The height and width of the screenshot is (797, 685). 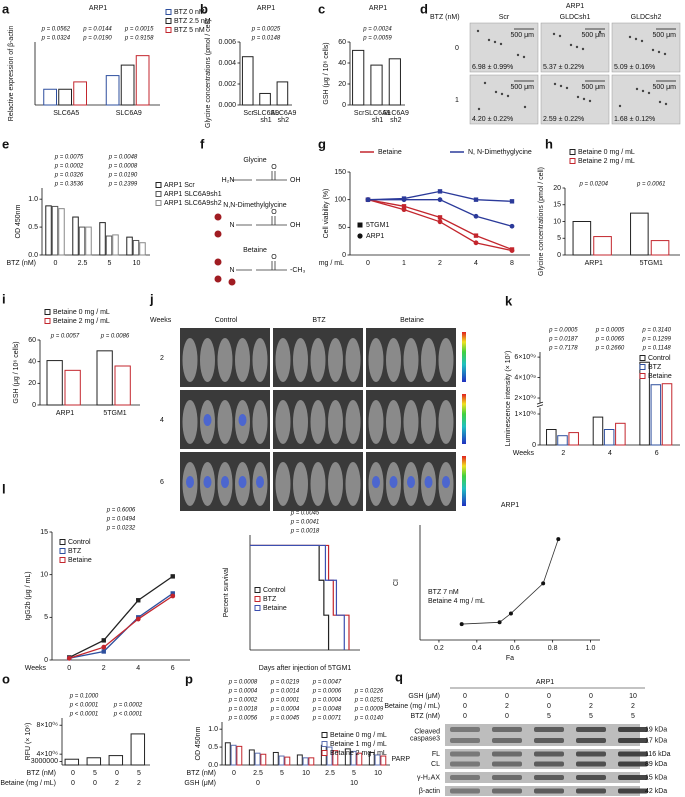 What do you see at coordinates (396, 582) in the screenshot?
I see `y-axis-label: CI` at bounding box center [396, 582].